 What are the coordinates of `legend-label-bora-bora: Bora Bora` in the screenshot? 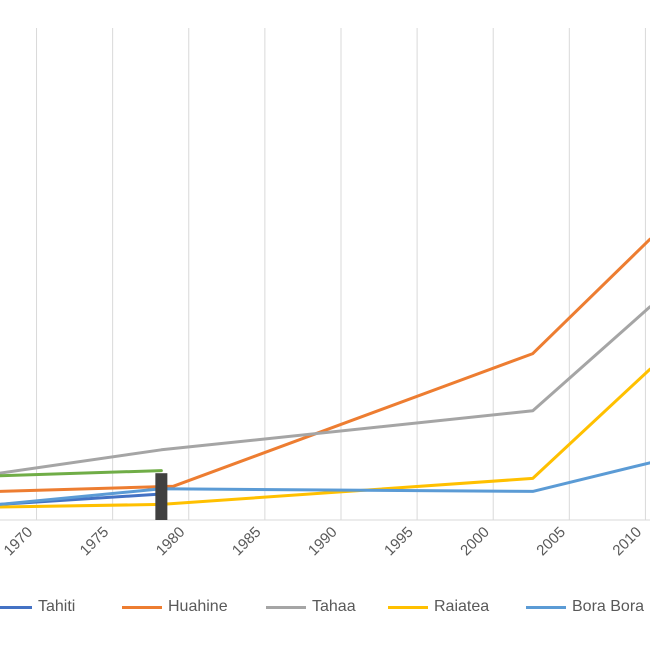 It's located at (608, 606).